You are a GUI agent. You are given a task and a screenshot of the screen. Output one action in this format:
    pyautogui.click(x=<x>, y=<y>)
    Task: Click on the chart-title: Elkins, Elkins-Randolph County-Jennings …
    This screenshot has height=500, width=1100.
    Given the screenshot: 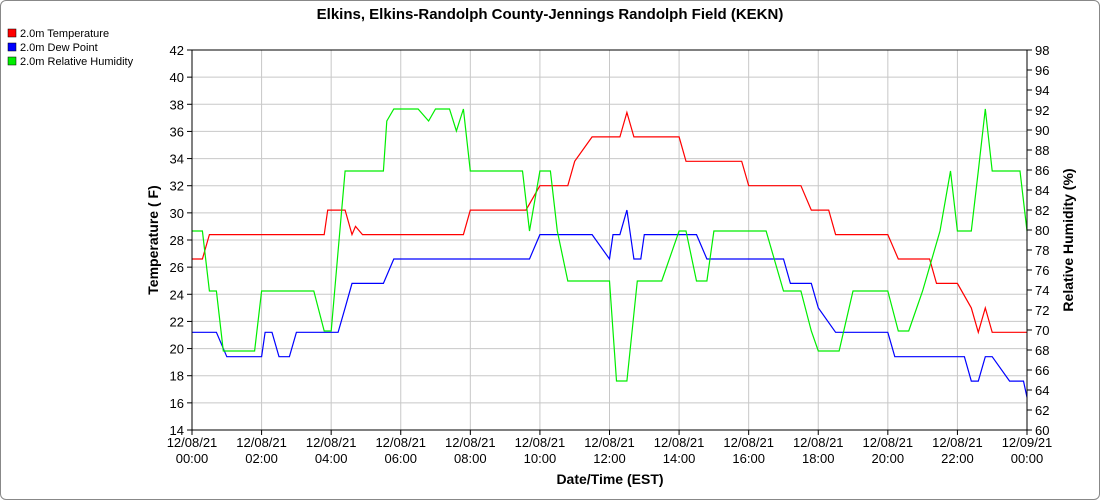 What is the action you would take?
    pyautogui.click(x=550, y=14)
    